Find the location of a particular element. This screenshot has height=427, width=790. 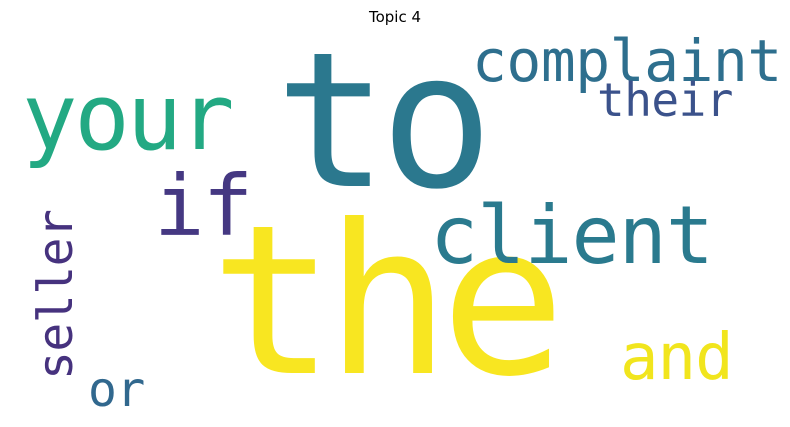

word-complaint: complaint is located at coordinates (625, 62).